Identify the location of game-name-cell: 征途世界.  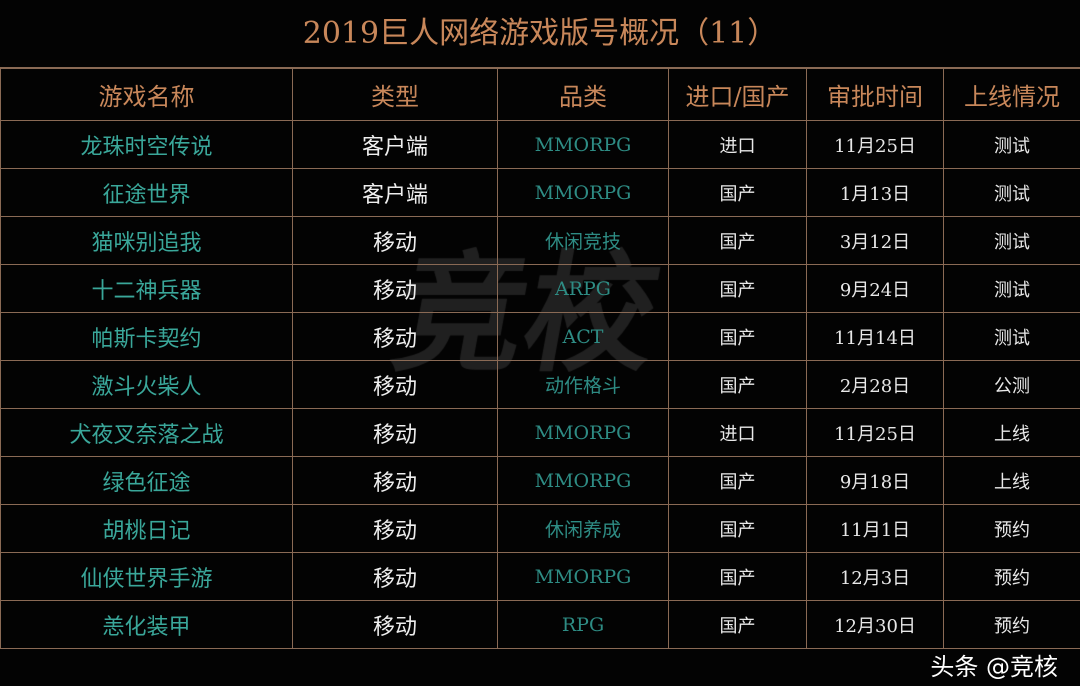
(146, 192).